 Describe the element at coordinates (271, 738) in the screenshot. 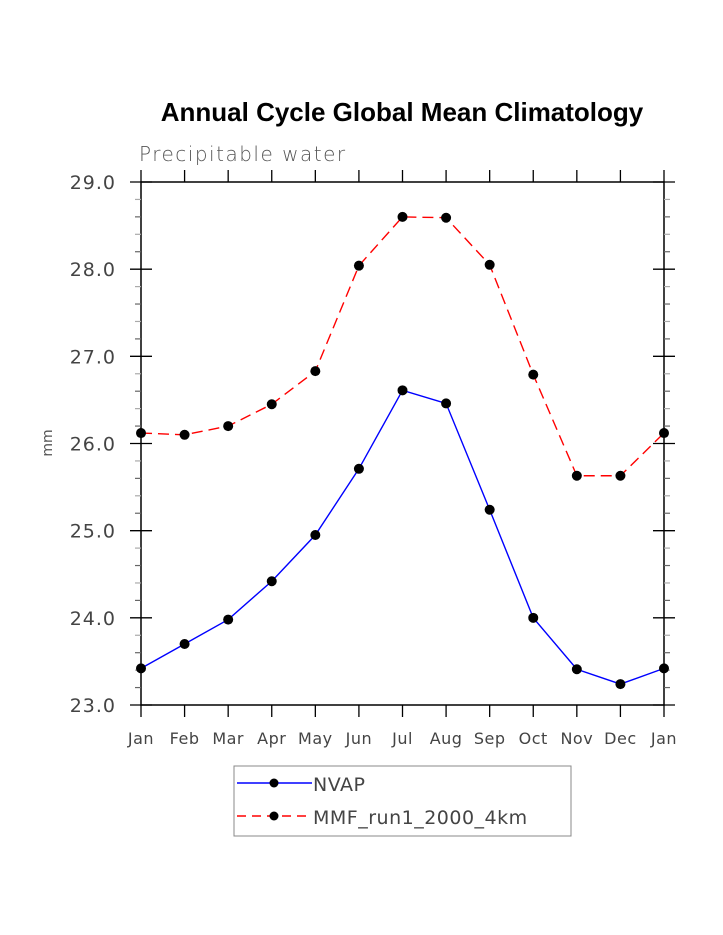

I see `x-tick-label: Apr` at that location.